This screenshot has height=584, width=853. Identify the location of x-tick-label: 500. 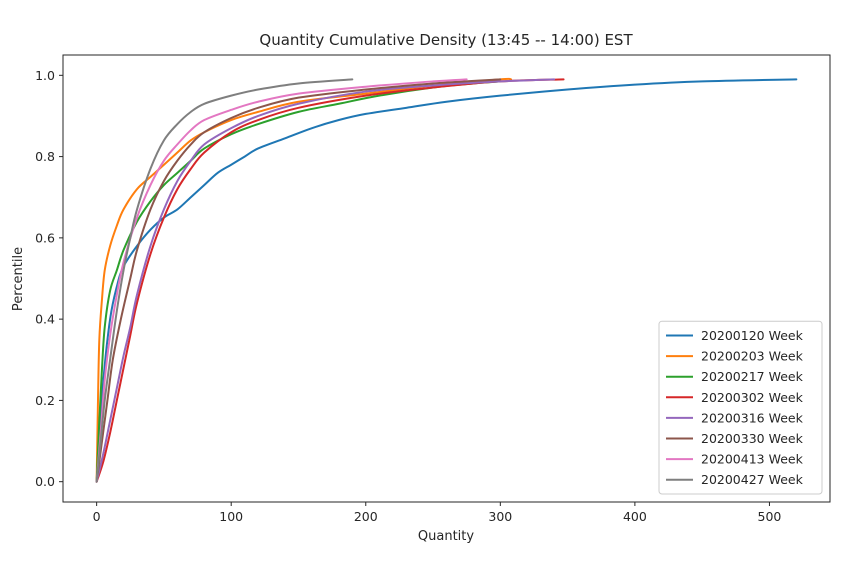
(770, 516).